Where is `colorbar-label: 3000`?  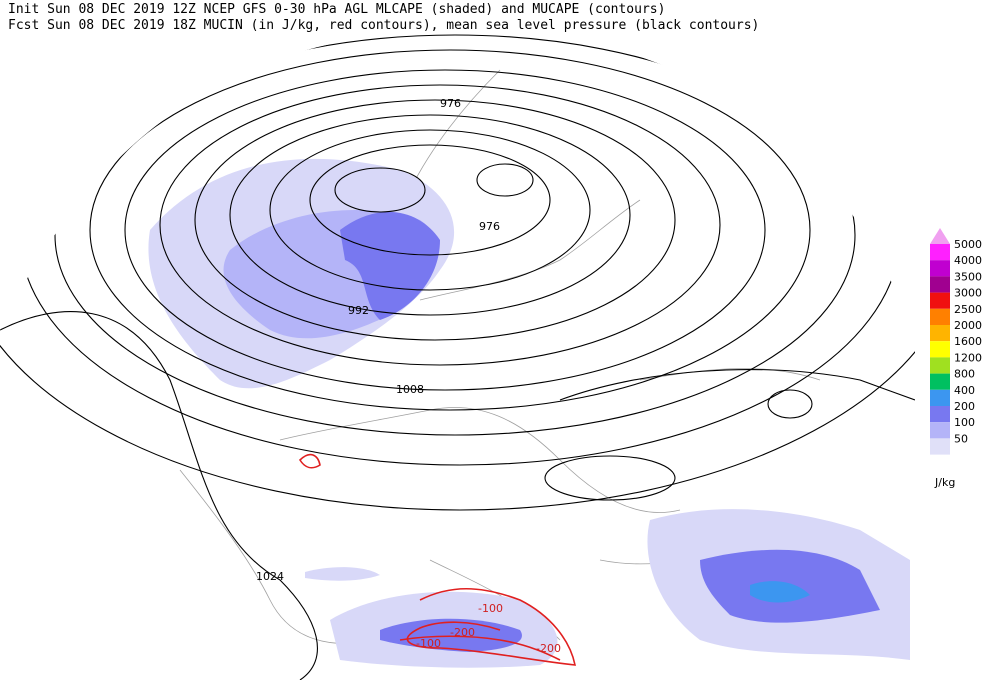
colorbar-label: 3000 is located at coordinates (968, 293).